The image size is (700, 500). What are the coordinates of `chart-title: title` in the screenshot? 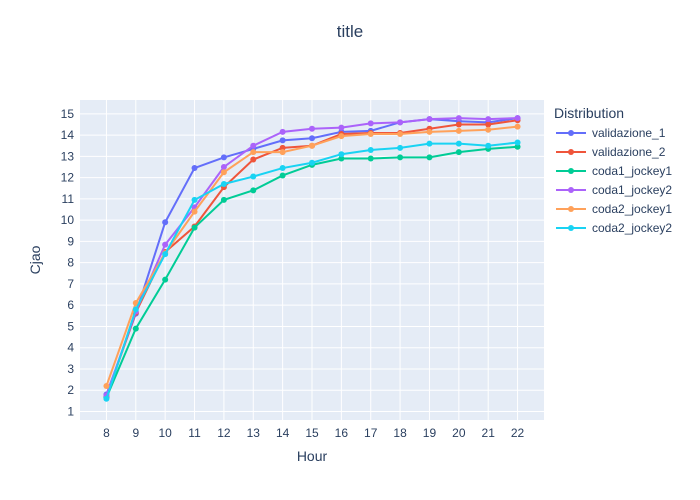 It's located at (350, 31).